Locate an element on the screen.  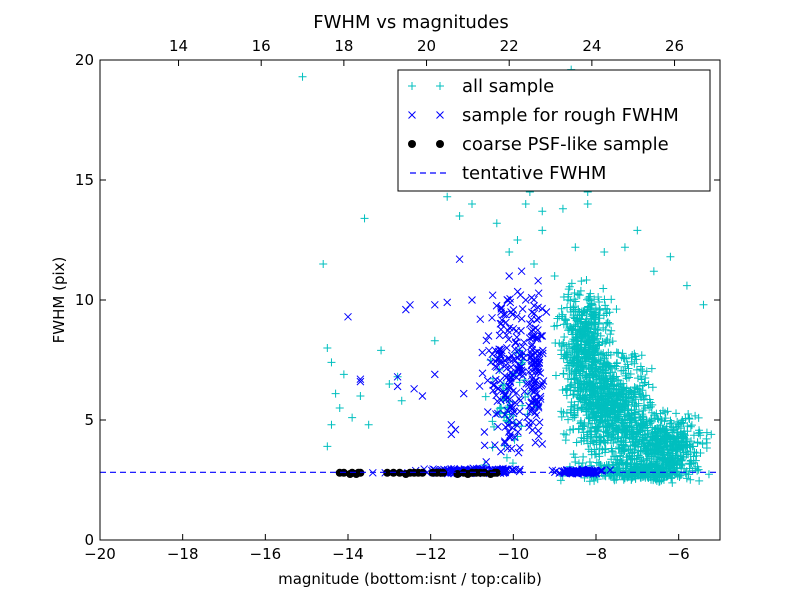
x-tick-label: −16 is located at coordinates (266, 554).